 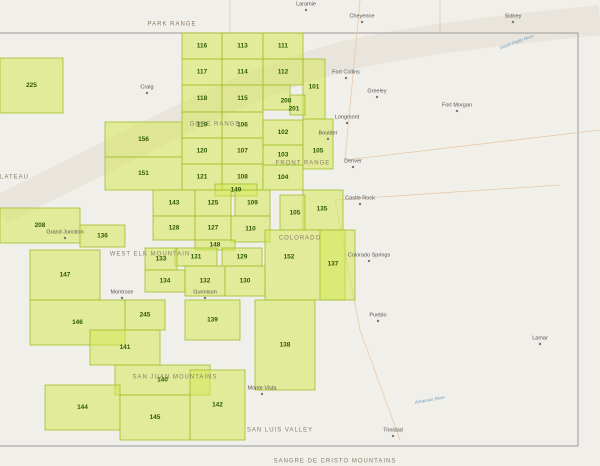 I want to click on unit-label: 142, so click(x=217, y=405).